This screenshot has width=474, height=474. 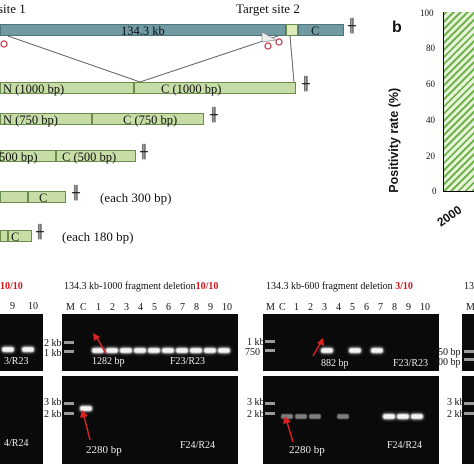 What do you see at coordinates (15, 237) in the screenshot?
I see `c-fragment-label-5: C` at bounding box center [15, 237].